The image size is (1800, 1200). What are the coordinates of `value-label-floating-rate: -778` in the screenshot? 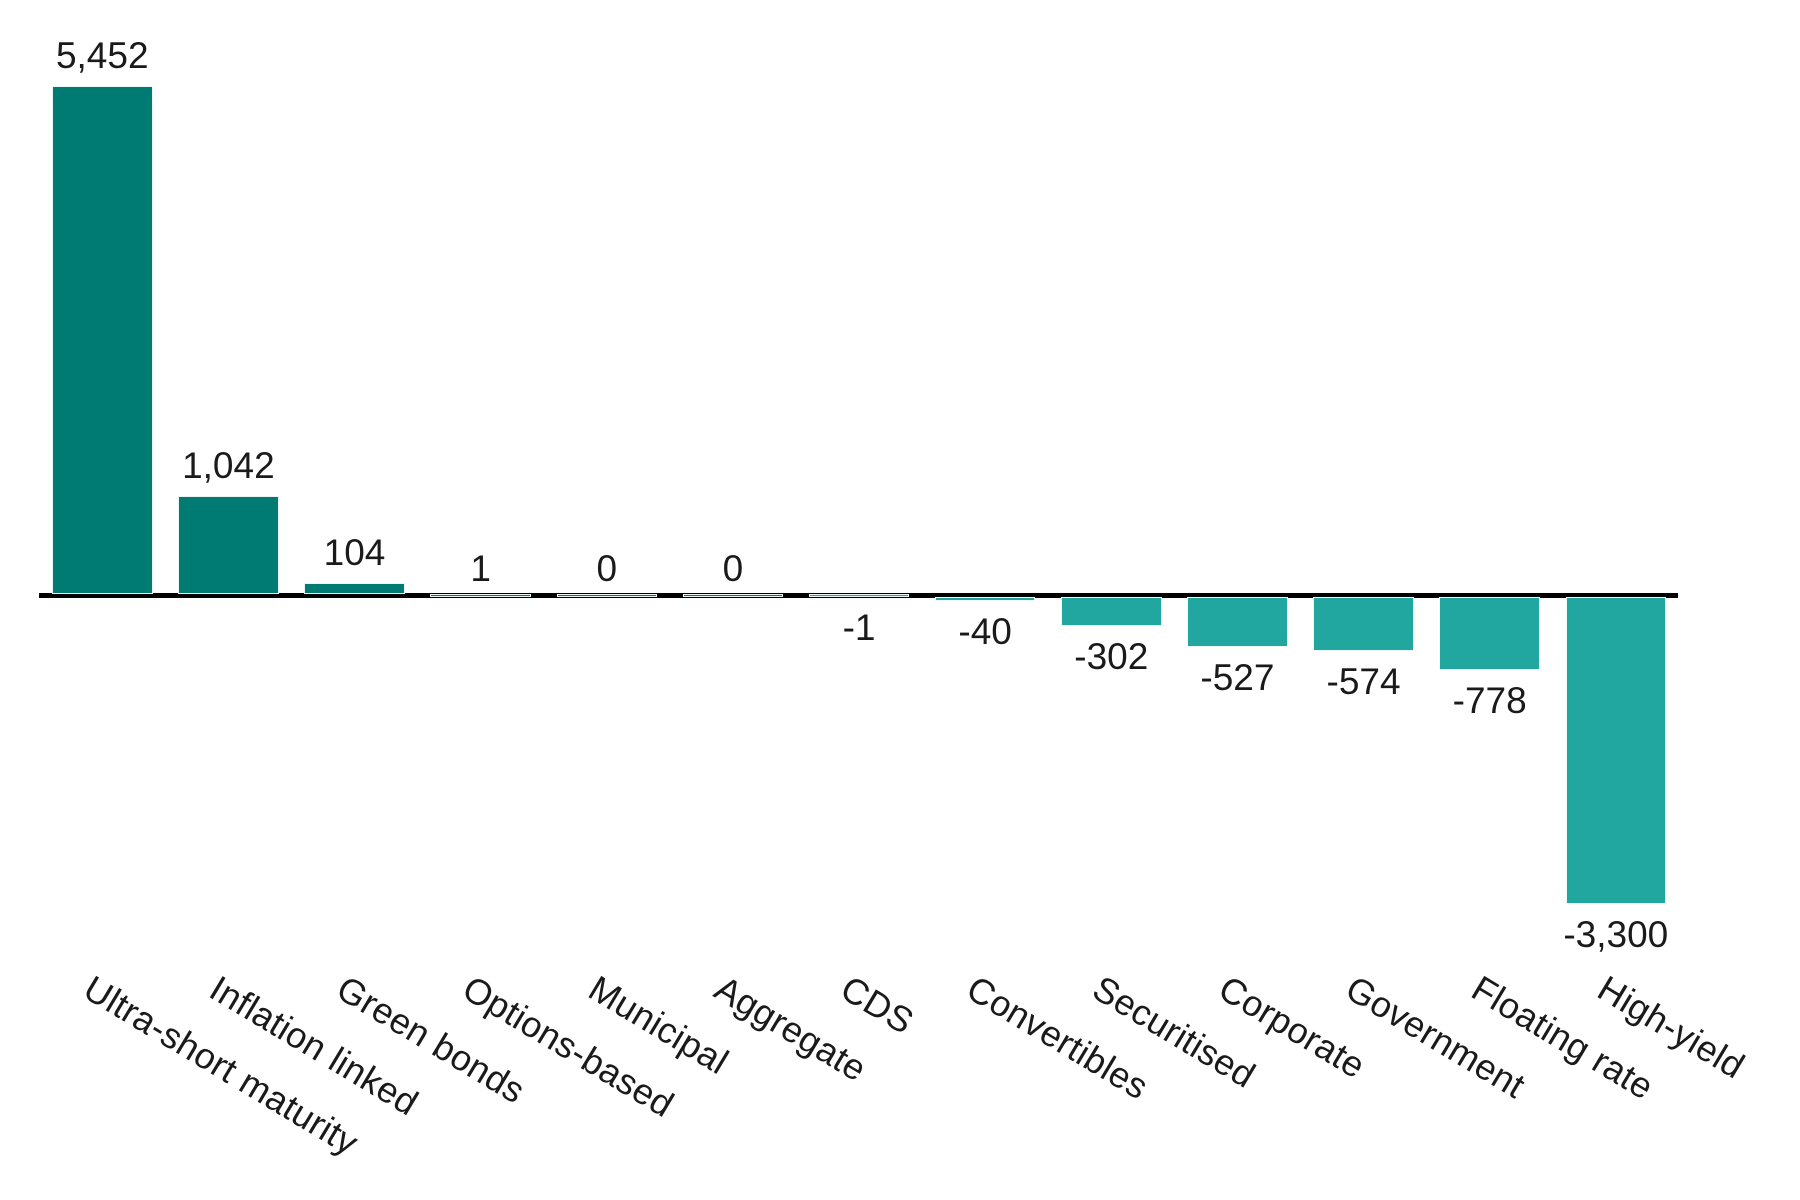 It's located at (1489, 700).